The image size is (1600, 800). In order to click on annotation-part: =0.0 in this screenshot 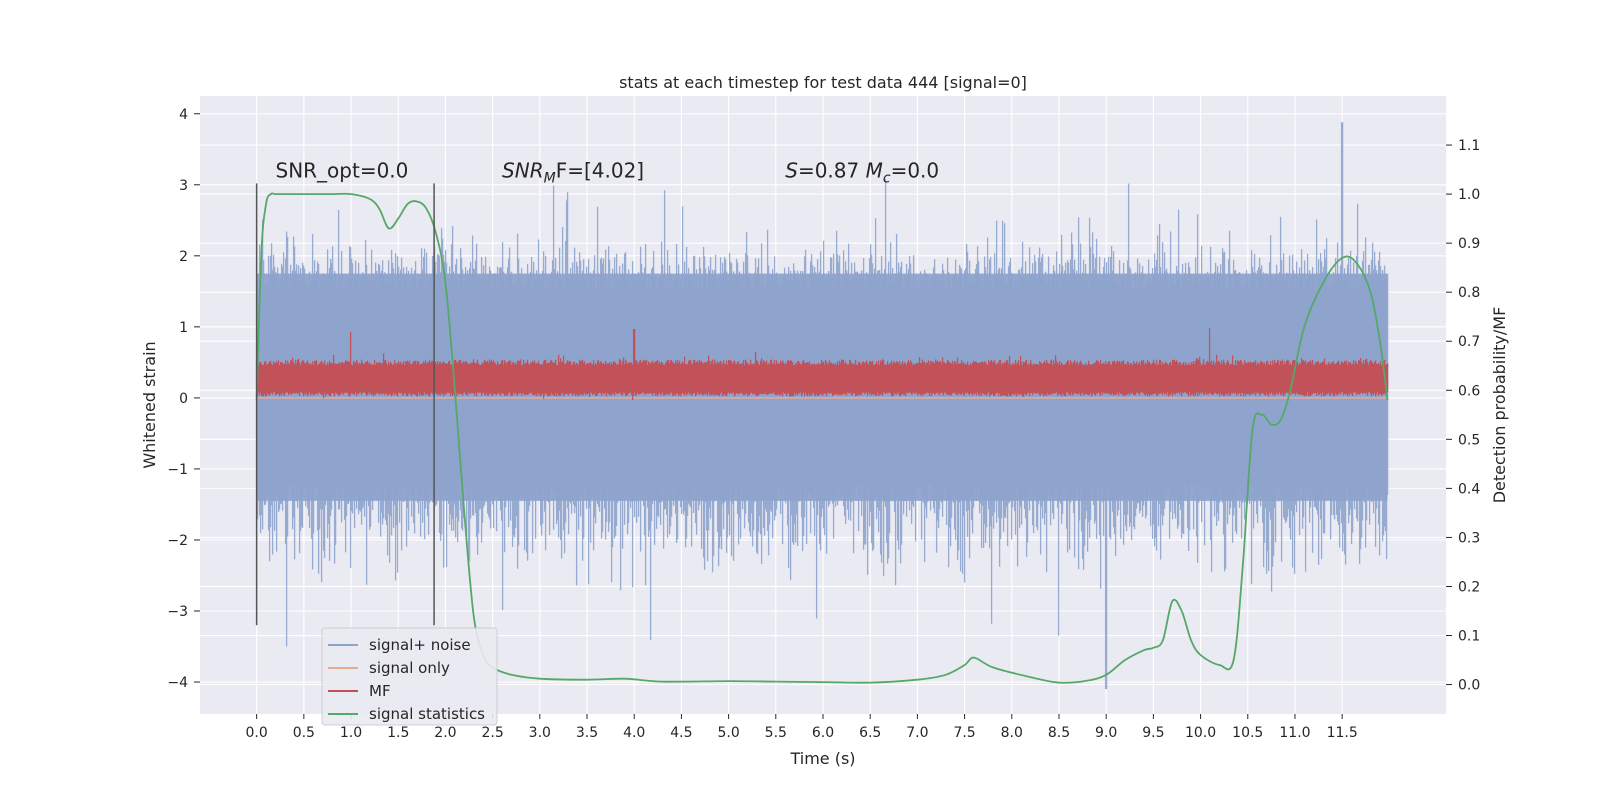, I will do `click(915, 171)`.